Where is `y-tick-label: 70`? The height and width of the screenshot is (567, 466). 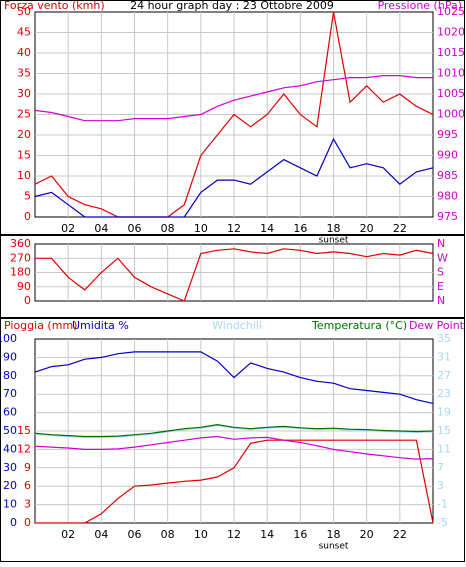 y-tick-label: 70 is located at coordinates (10, 393).